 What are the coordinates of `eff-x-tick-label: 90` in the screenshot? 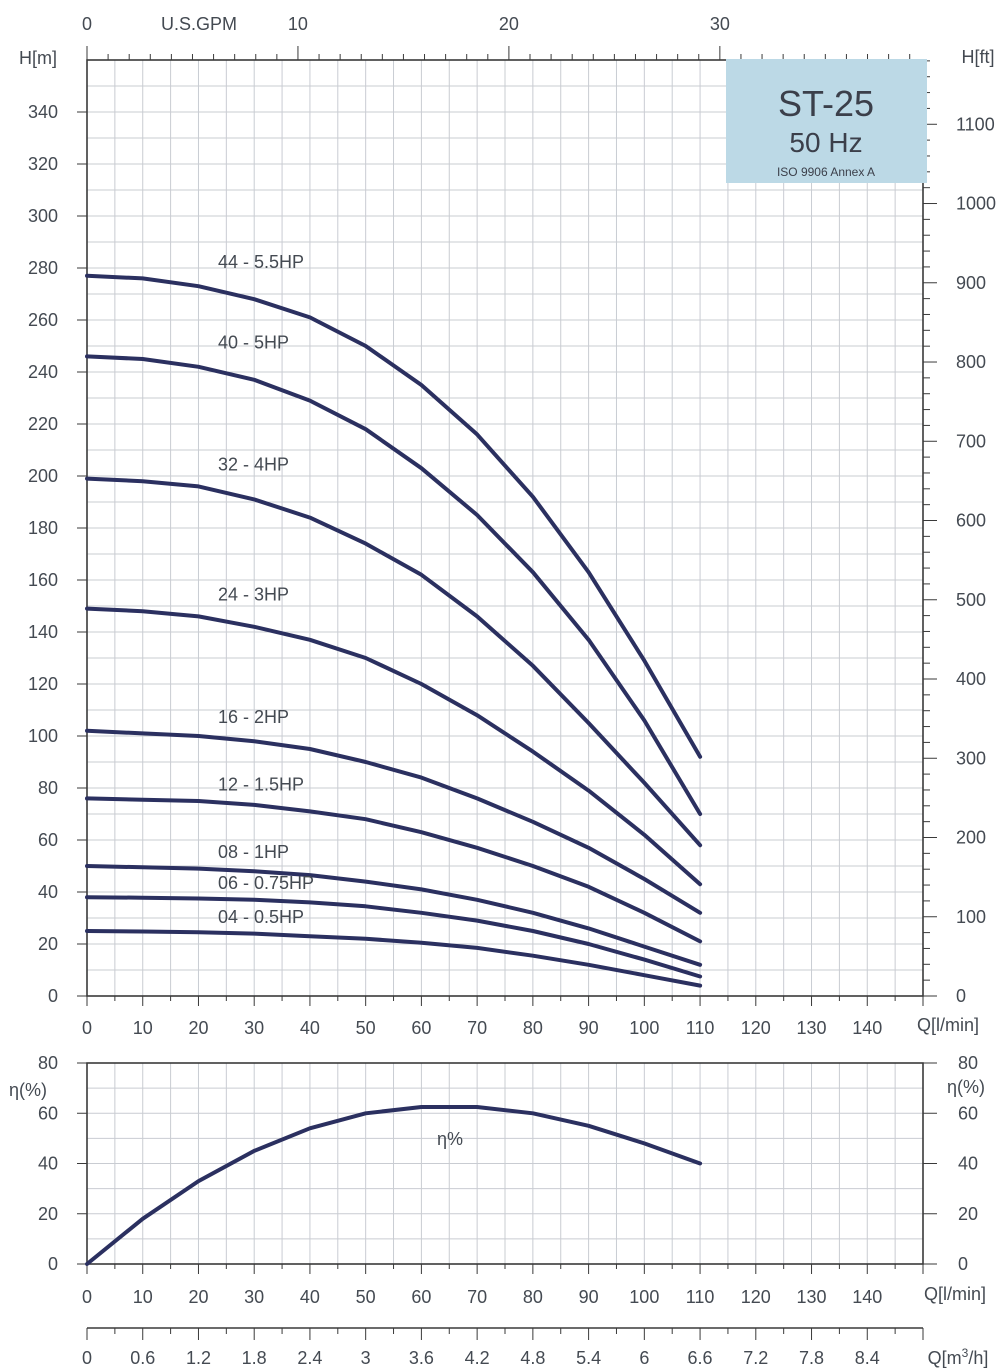 It's located at (589, 1297).